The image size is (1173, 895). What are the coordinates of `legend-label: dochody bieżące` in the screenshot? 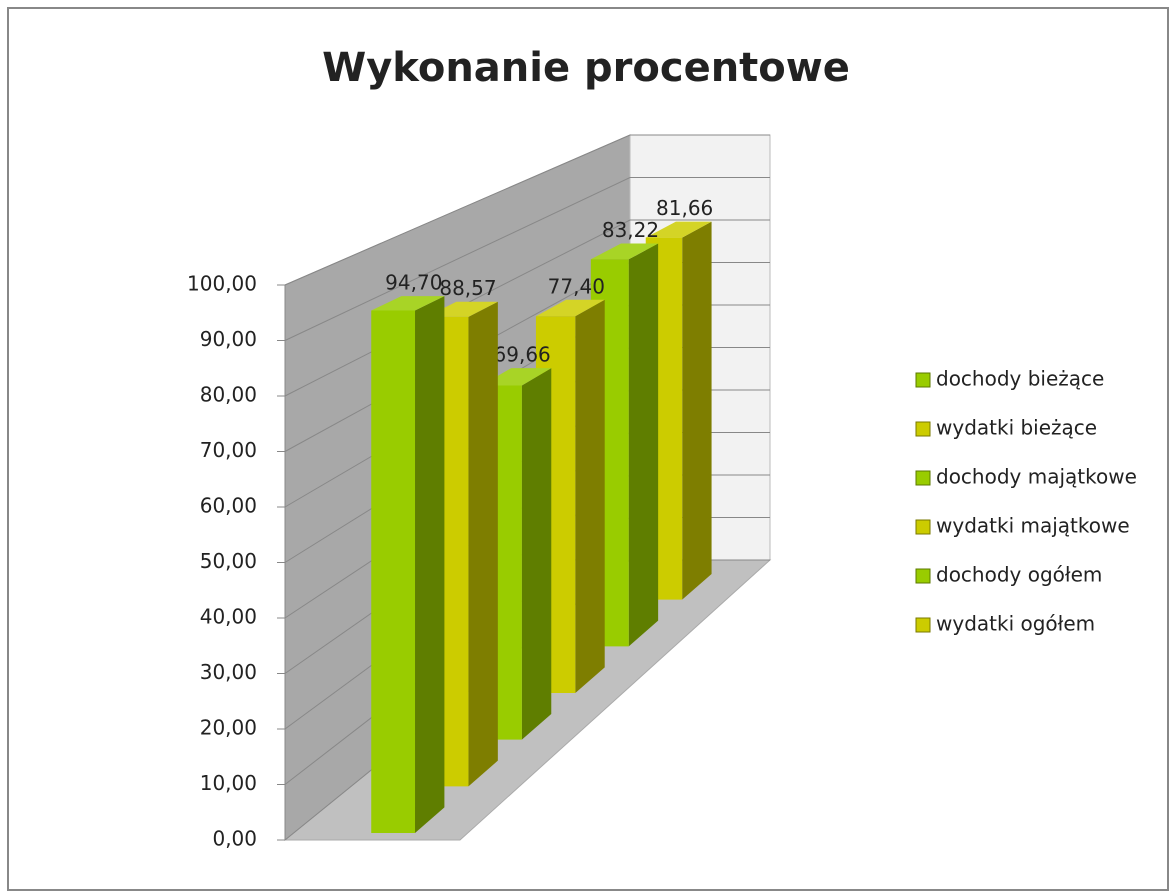 It's located at (1020, 379).